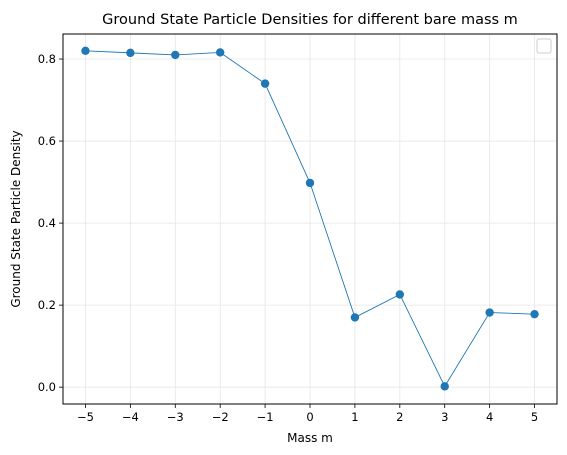  Describe the element at coordinates (309, 417) in the screenshot. I see `x-tick-label: 0` at that location.